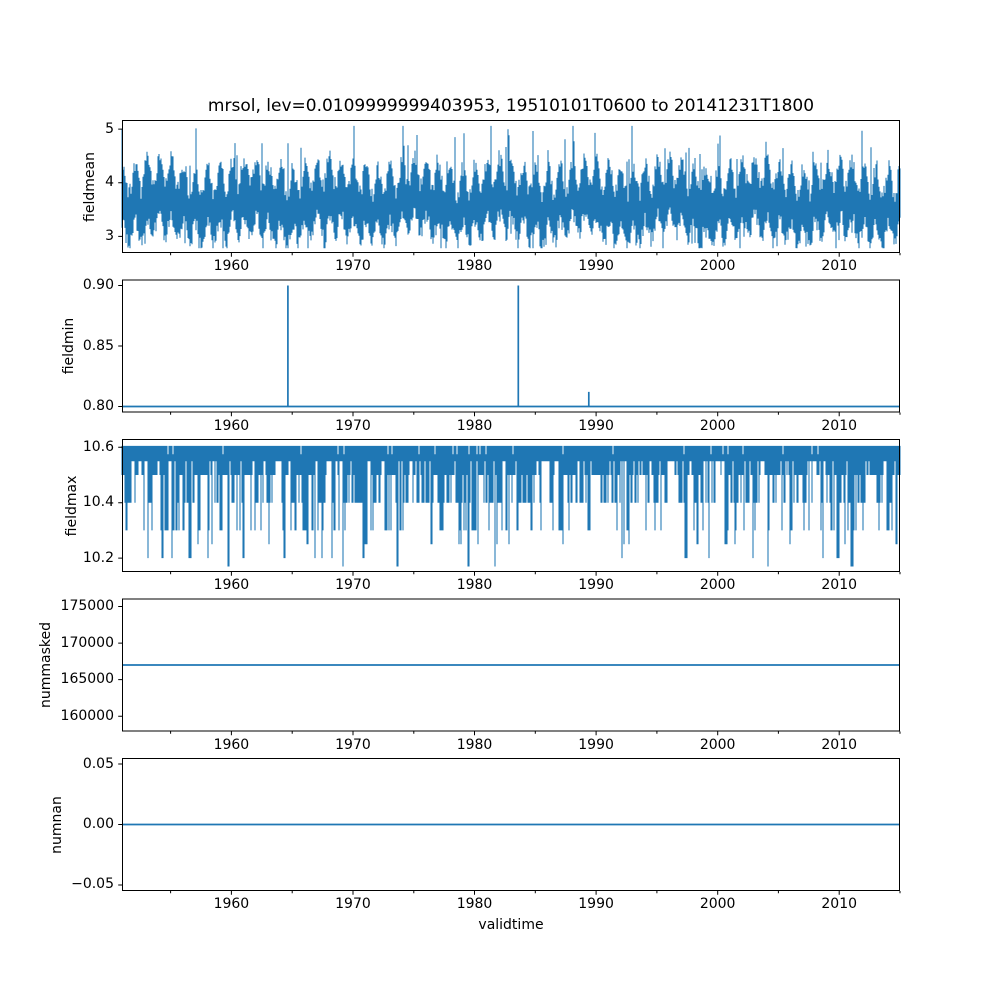 The image size is (1000, 1000). I want to click on numnan-xtick-label-1980: 1980, so click(474, 904).